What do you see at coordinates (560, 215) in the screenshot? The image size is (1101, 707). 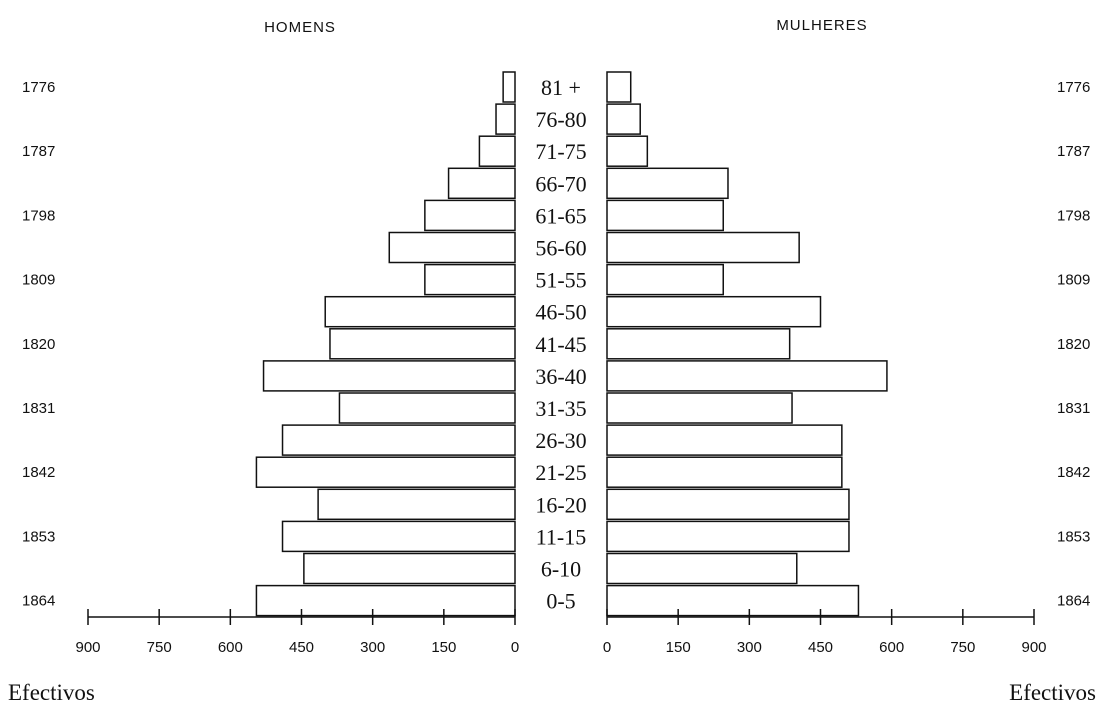 I see `age-group-label: 61-65` at bounding box center [560, 215].